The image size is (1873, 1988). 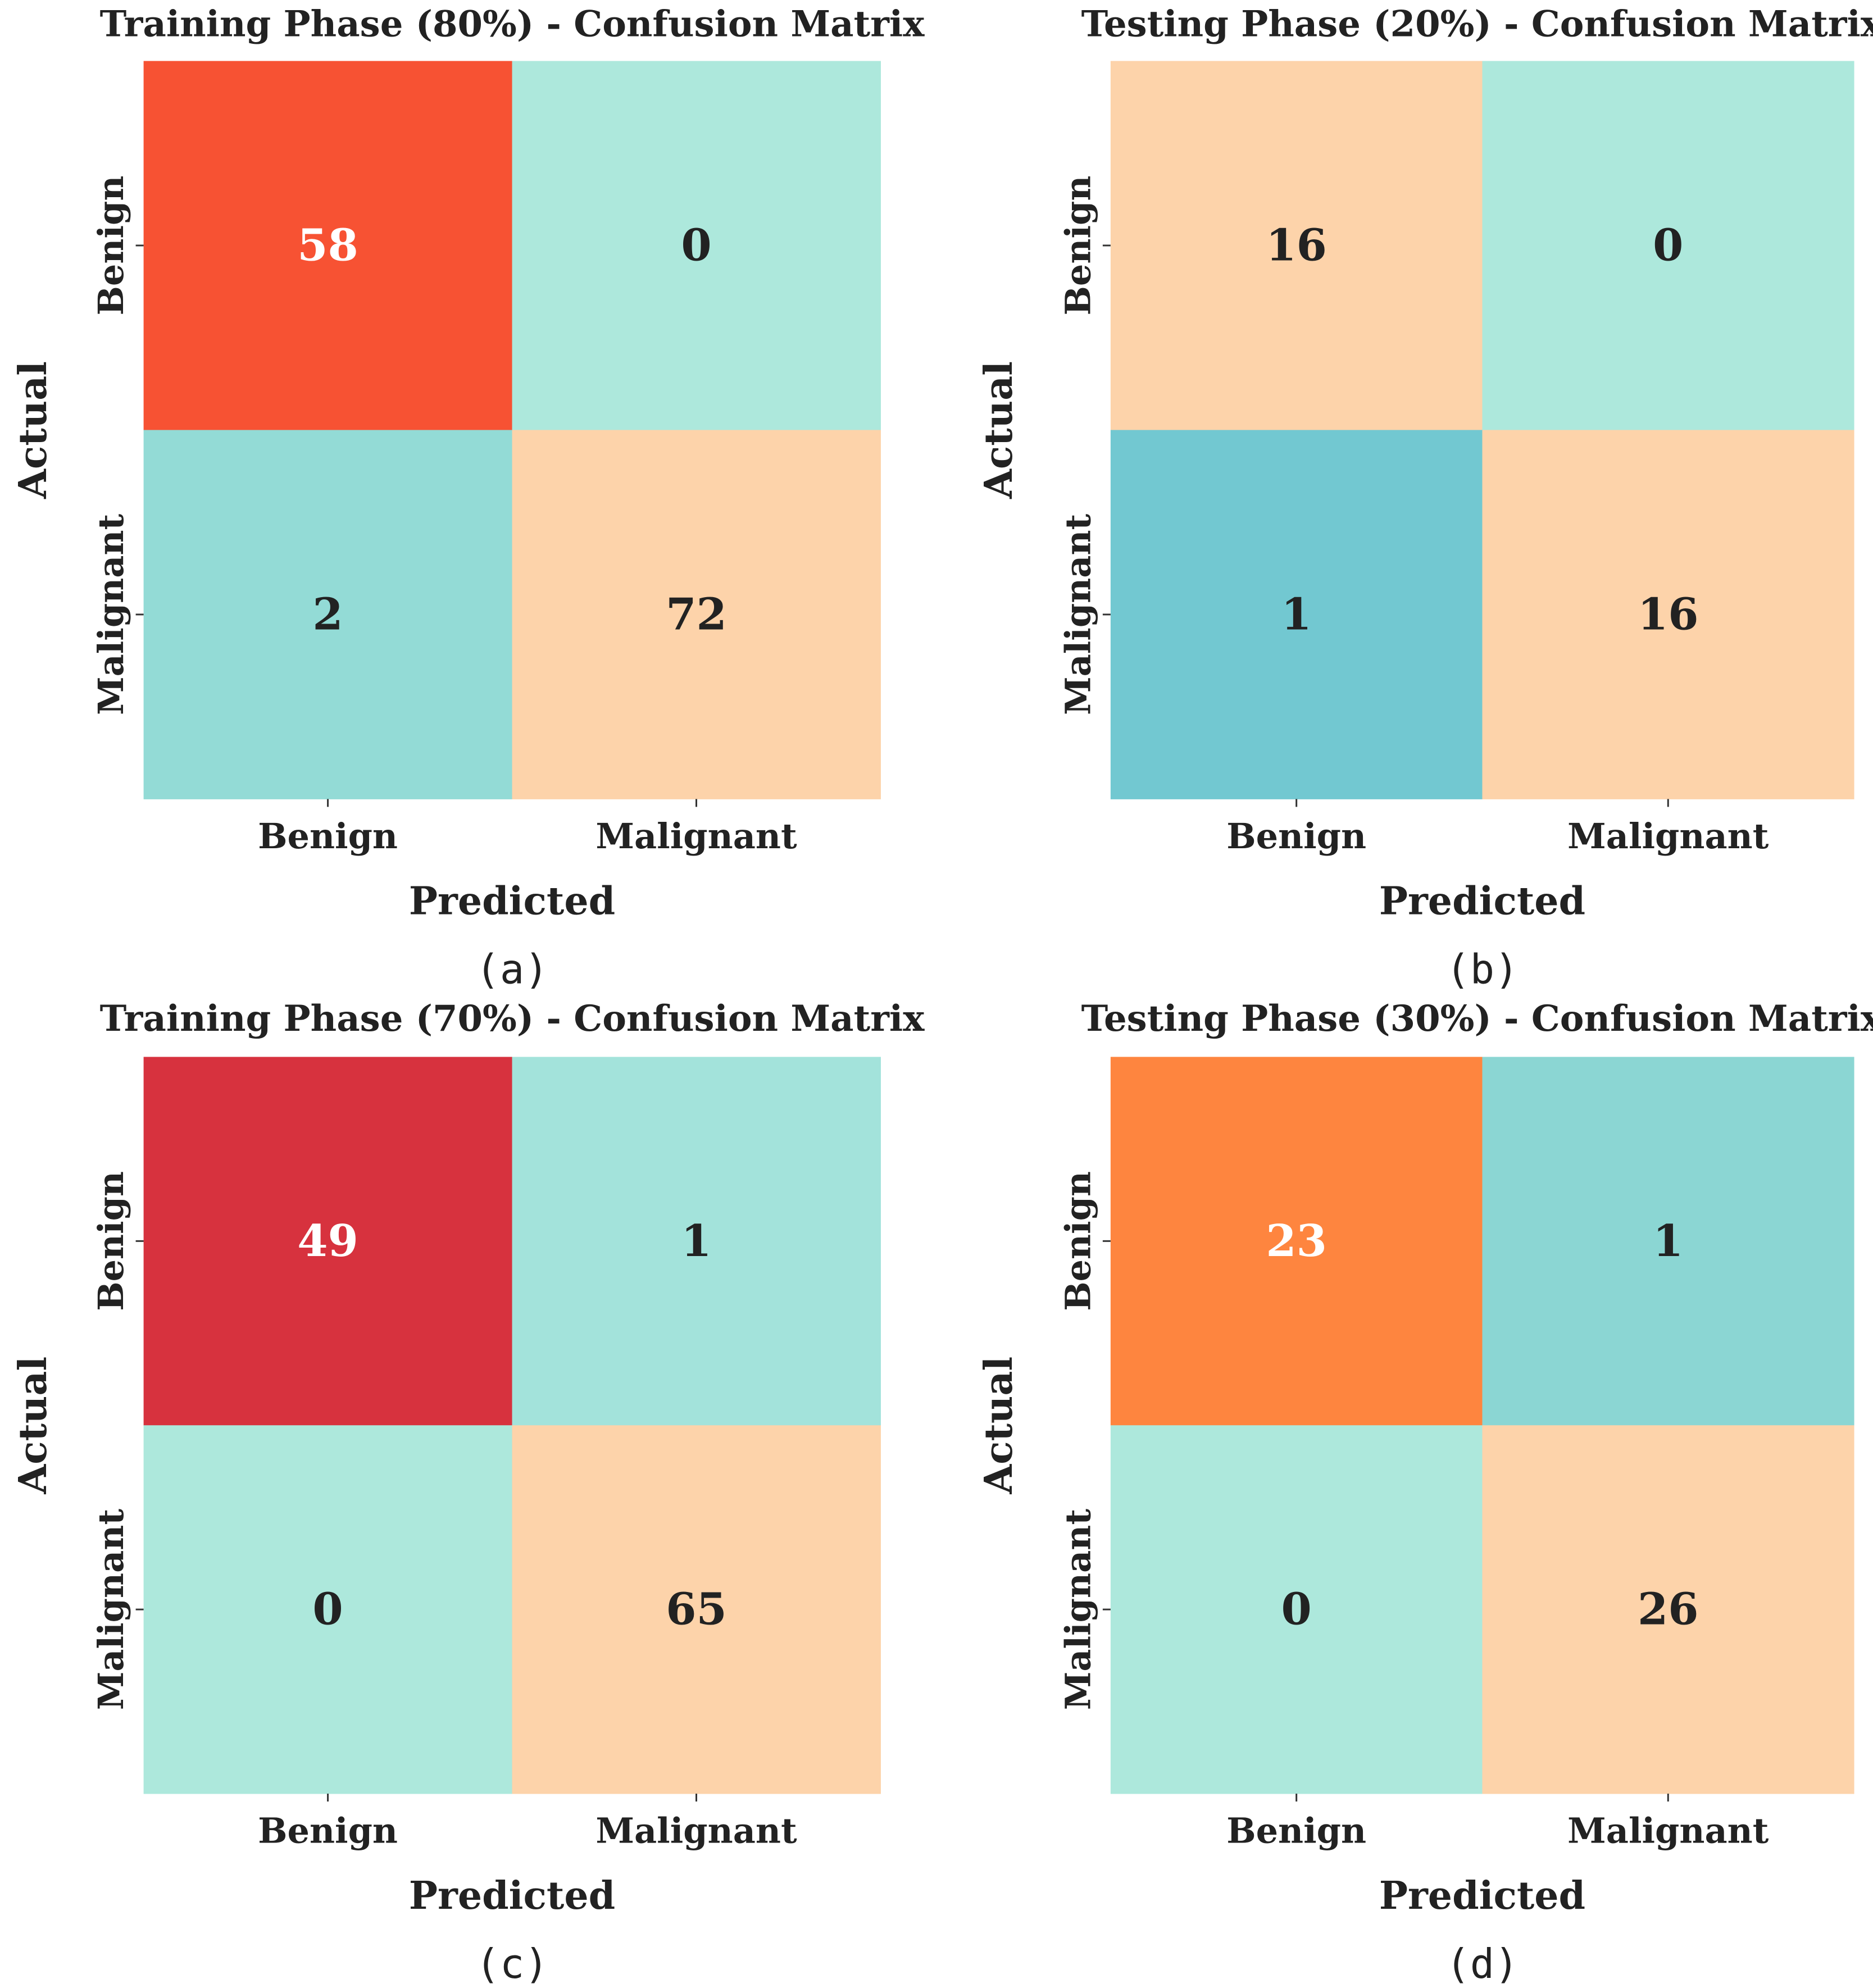 I want to click on panel-c-value-0-0: 49, so click(x=327, y=1242).